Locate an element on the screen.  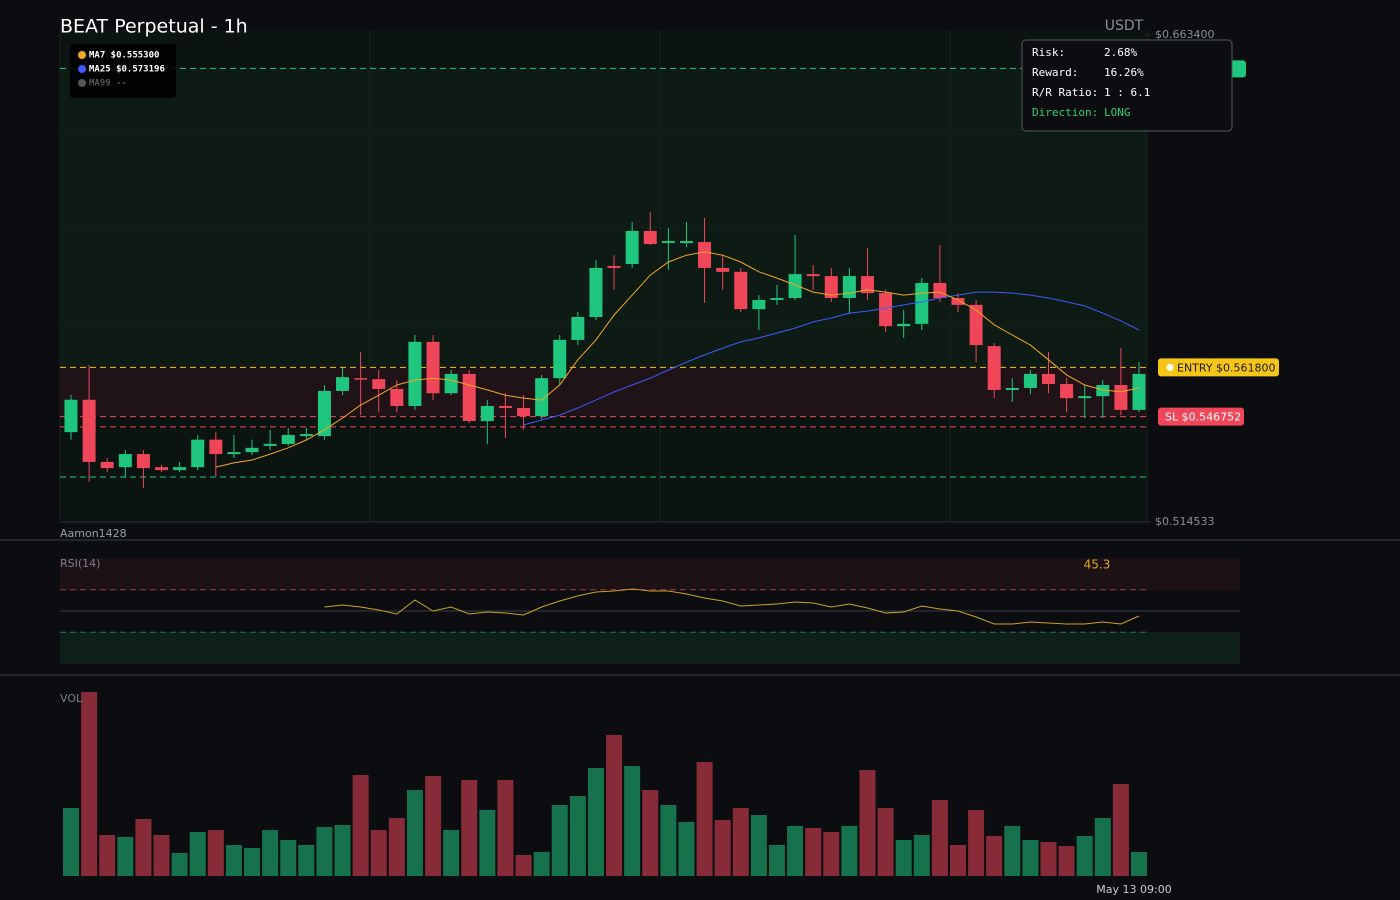
info-box is located at coordinates (1127, 85).